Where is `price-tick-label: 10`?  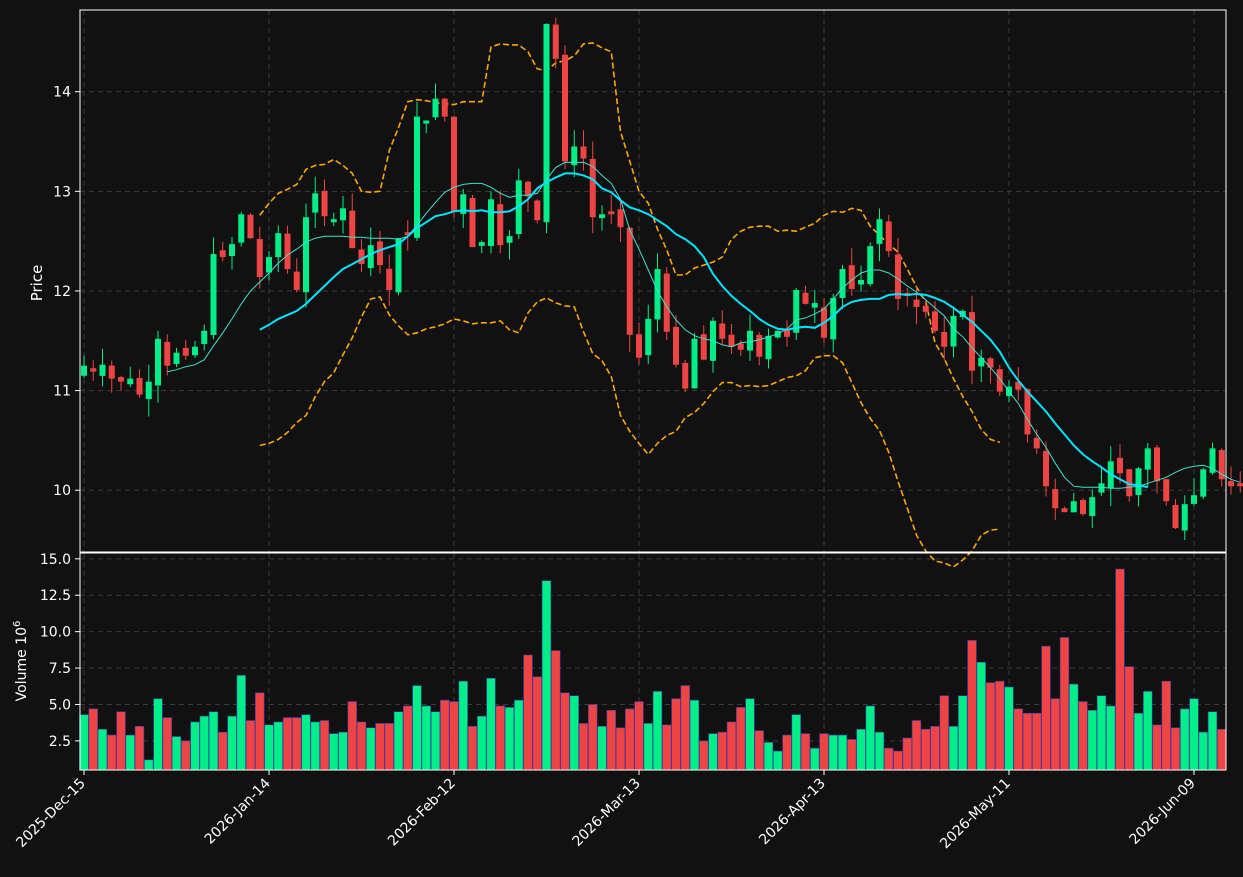
price-tick-label: 10 is located at coordinates (62, 491).